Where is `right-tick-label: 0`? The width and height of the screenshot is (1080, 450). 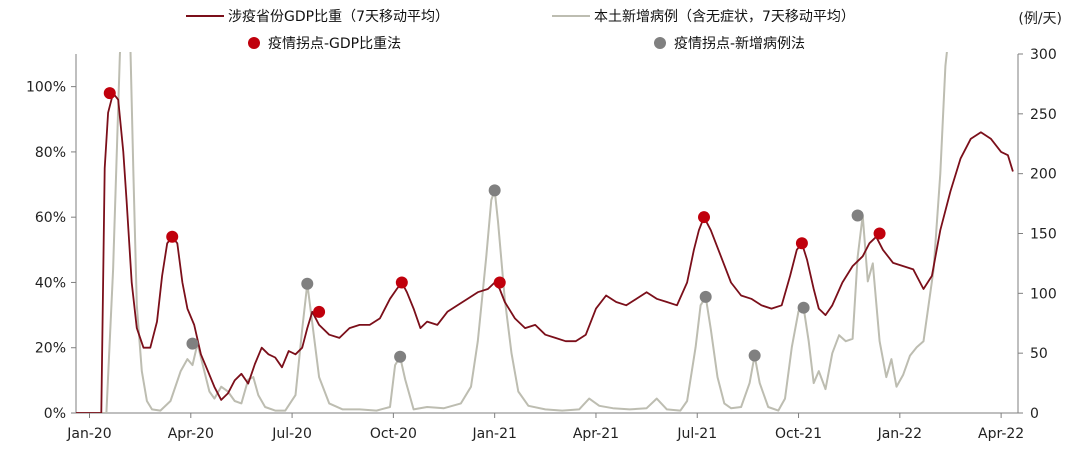
right-tick-label: 0 is located at coordinates (1034, 414).